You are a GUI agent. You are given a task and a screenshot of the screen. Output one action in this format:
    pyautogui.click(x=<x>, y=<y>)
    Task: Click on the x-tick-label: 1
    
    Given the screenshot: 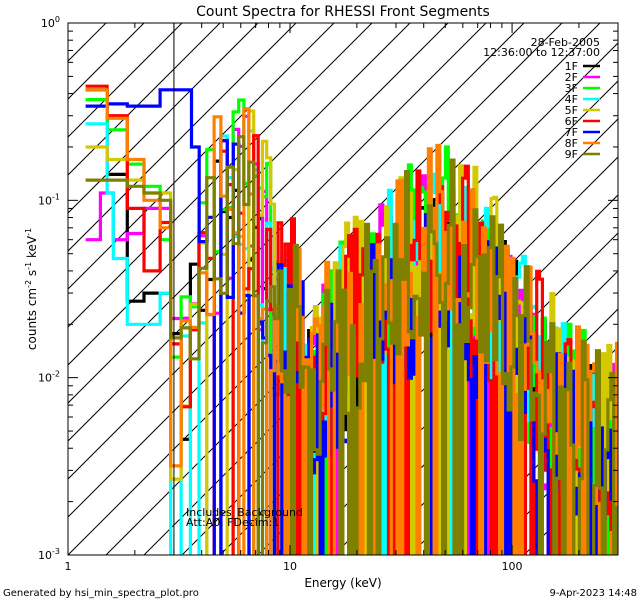 What is the action you would take?
    pyautogui.click(x=68, y=566)
    